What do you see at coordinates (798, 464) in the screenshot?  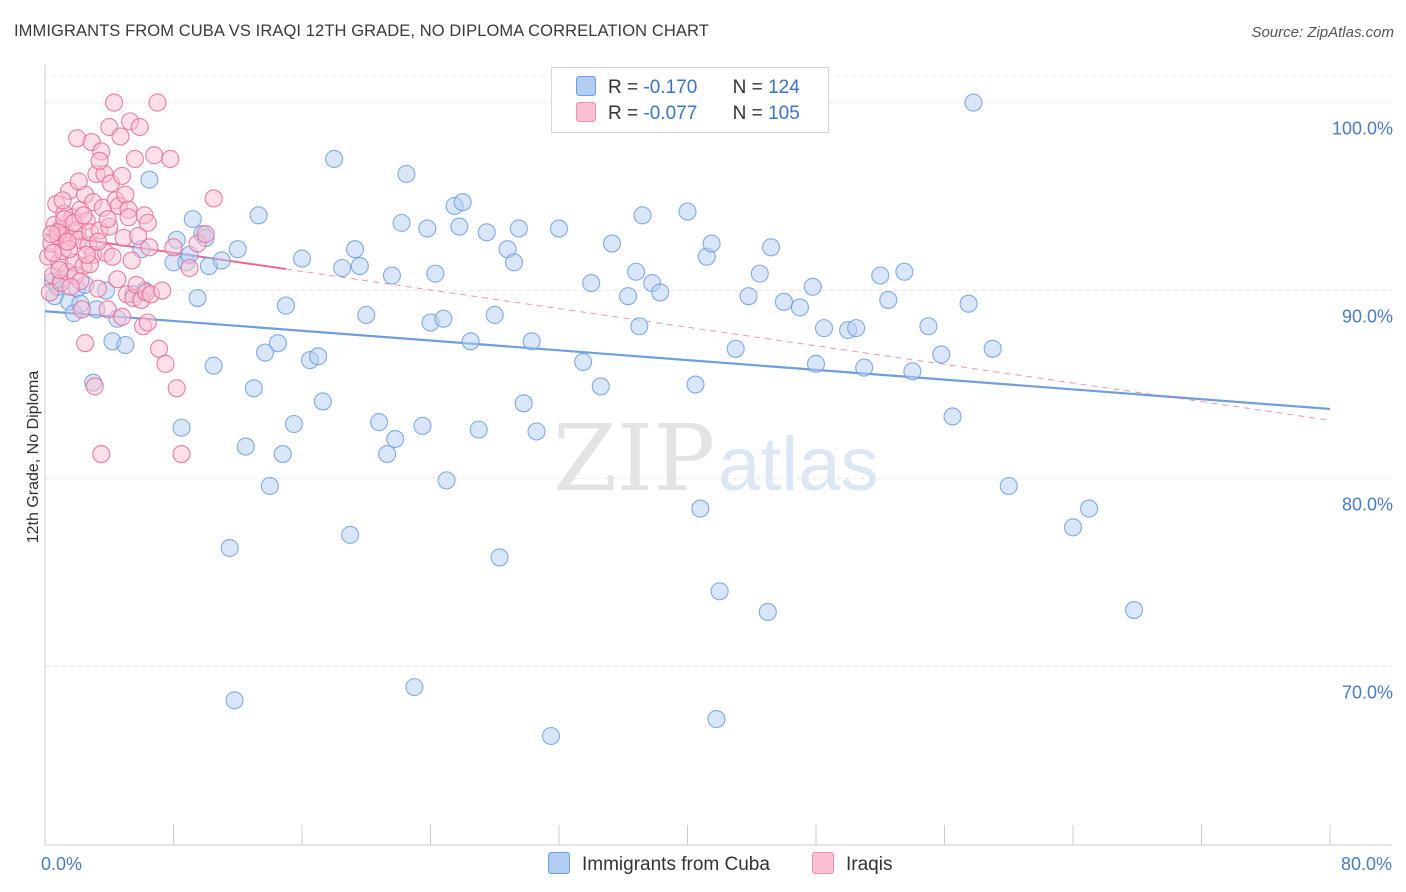 I see `watermark-atlas: atlas` at bounding box center [798, 464].